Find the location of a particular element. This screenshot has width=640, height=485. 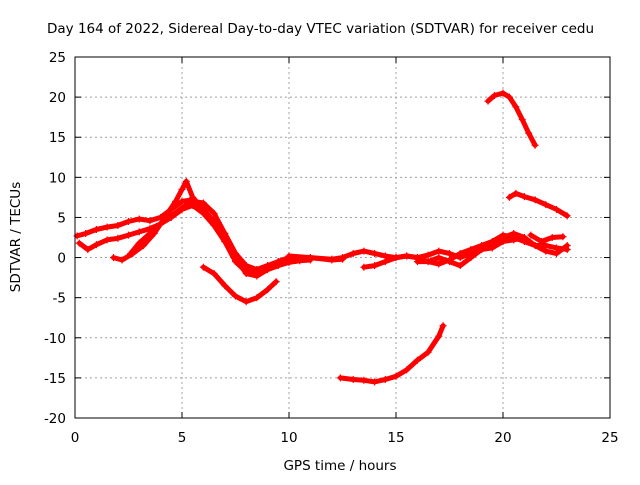

y-tick-label: 5 is located at coordinates (61, 218).